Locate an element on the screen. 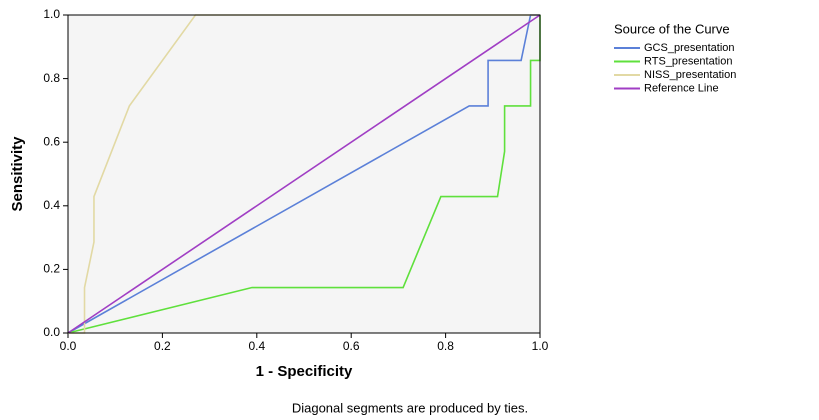 The width and height of the screenshot is (819, 420). y-axis-title: Sensitivity is located at coordinates (17, 174).